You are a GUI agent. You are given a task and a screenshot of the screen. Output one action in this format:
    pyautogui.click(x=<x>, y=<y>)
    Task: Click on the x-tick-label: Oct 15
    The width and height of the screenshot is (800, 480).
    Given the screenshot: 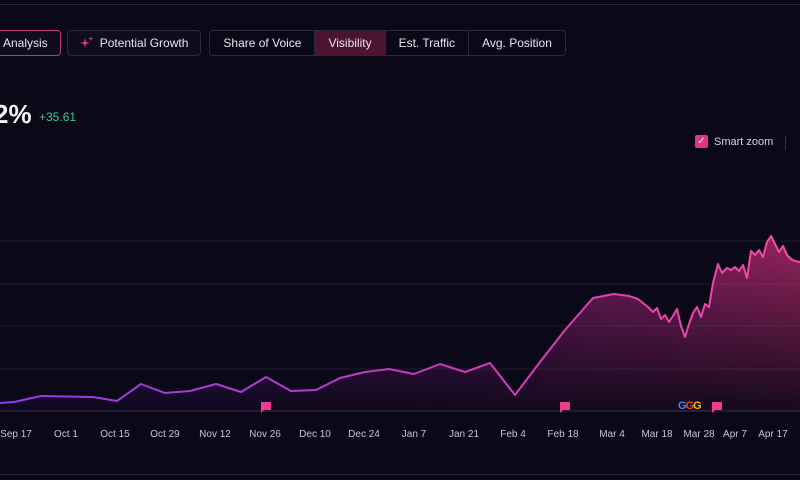 What is the action you would take?
    pyautogui.click(x=115, y=434)
    